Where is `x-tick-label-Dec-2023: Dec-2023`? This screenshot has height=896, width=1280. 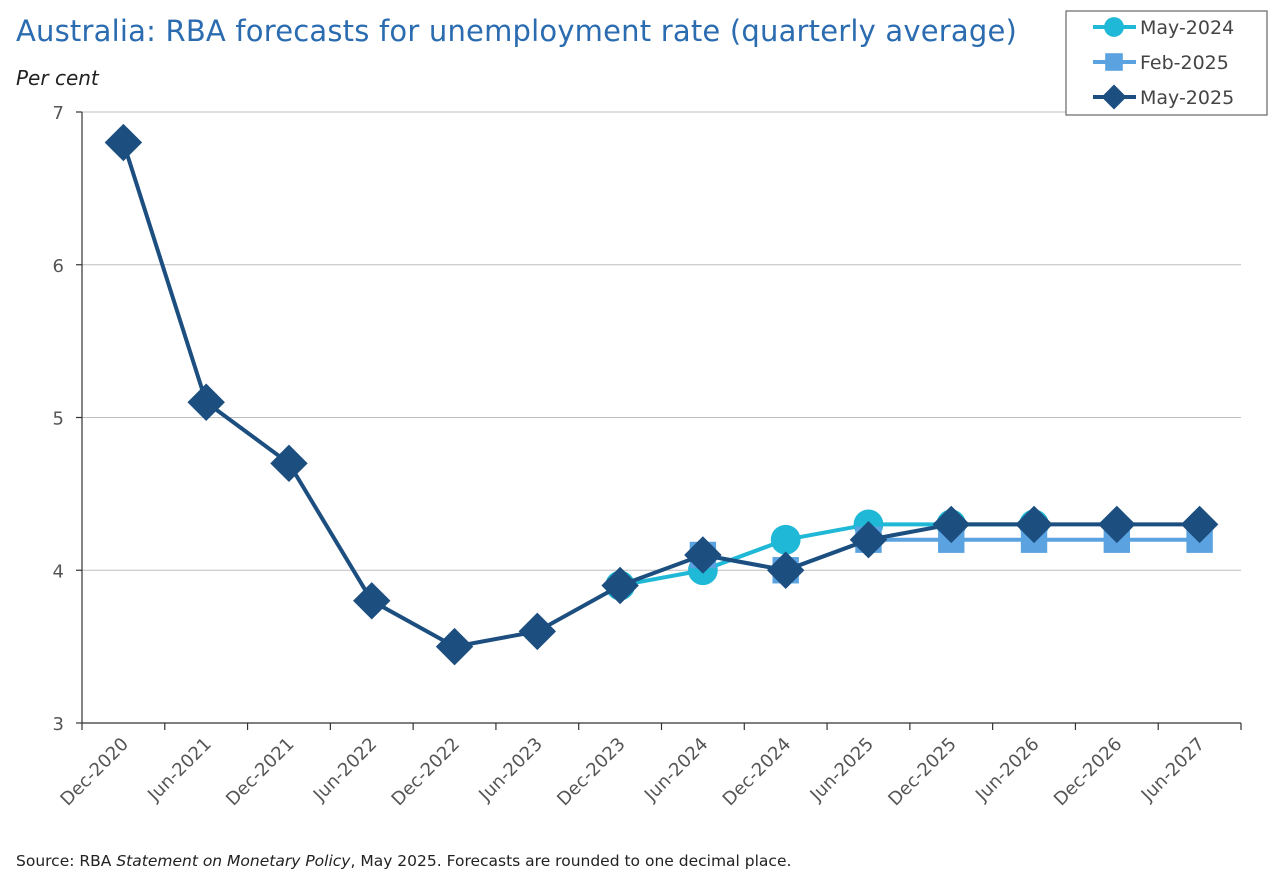
x-tick-label-Dec-2023: Dec-2023 is located at coordinates (591, 772).